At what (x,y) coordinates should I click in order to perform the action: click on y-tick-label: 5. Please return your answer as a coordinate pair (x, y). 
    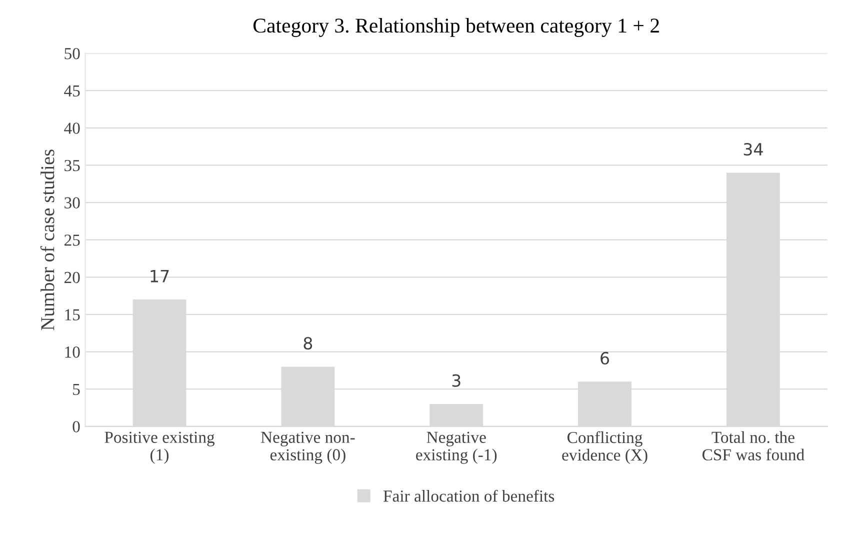
    Looking at the image, I should click on (76, 390).